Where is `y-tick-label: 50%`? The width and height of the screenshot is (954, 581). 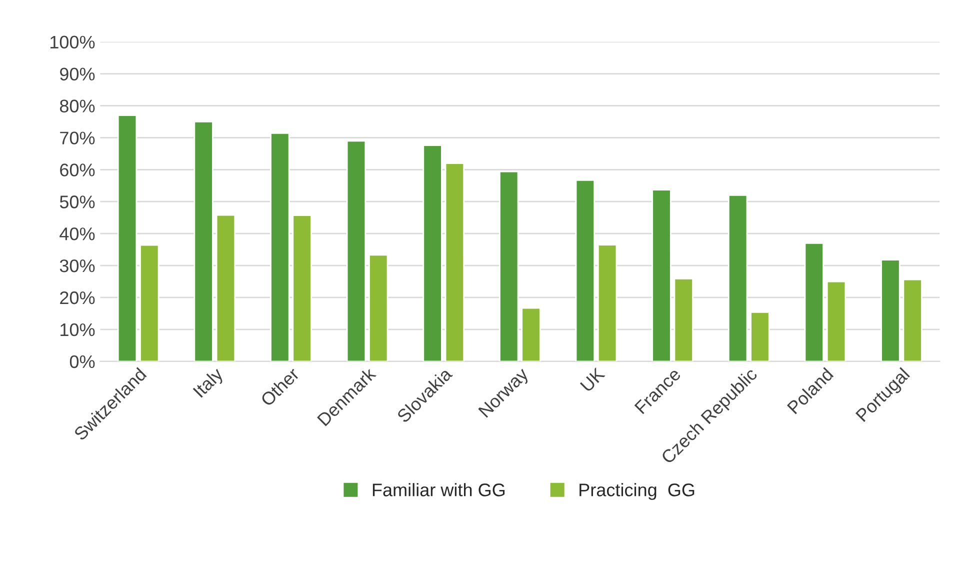
y-tick-label: 50% is located at coordinates (77, 202).